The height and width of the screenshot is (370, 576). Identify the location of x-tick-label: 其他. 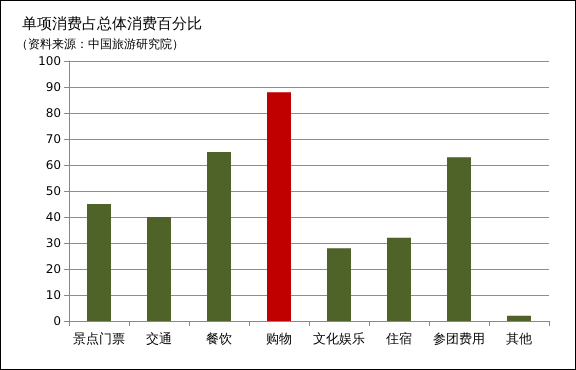
(519, 339).